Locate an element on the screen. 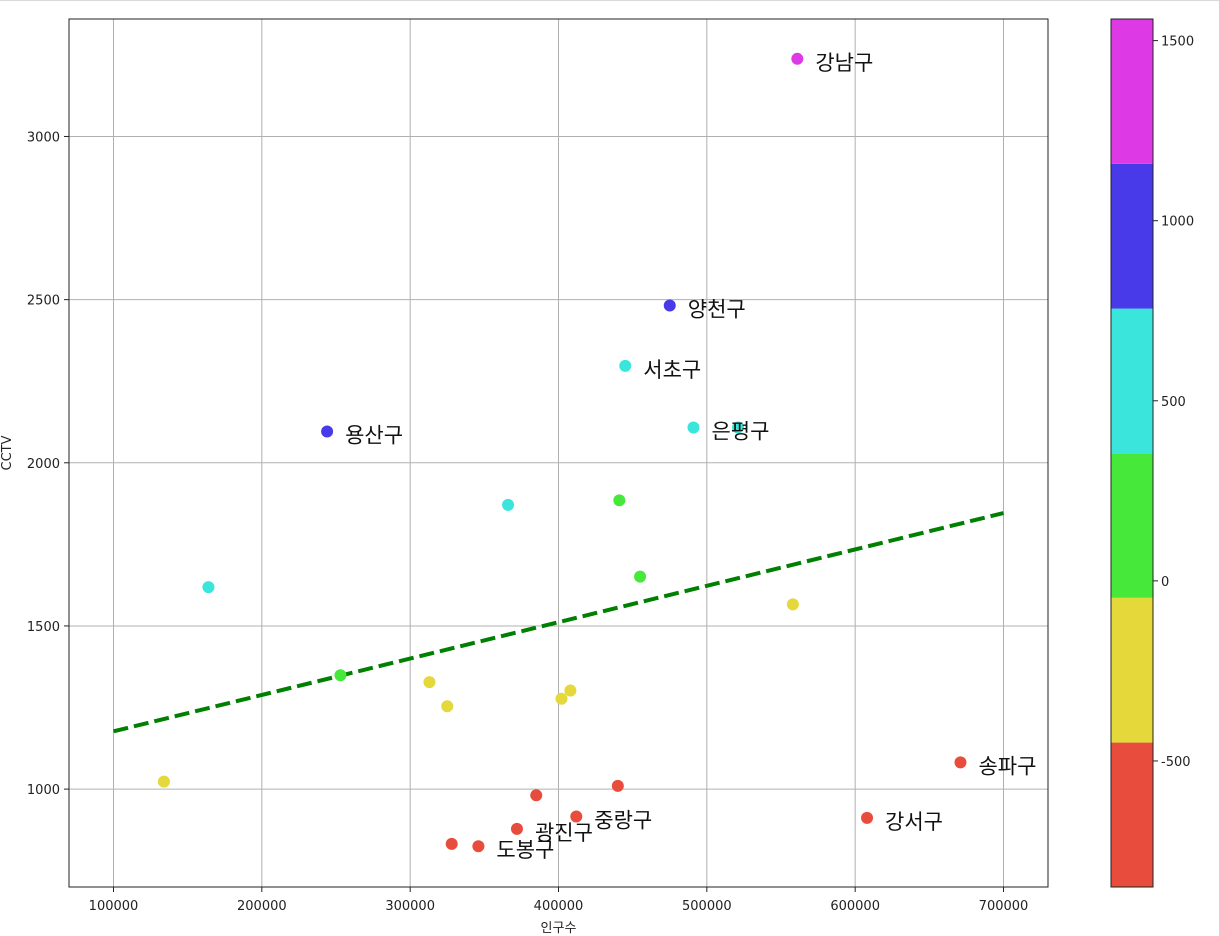 The width and height of the screenshot is (1219, 936). colorbar-tick-label: 500 is located at coordinates (1173, 402).